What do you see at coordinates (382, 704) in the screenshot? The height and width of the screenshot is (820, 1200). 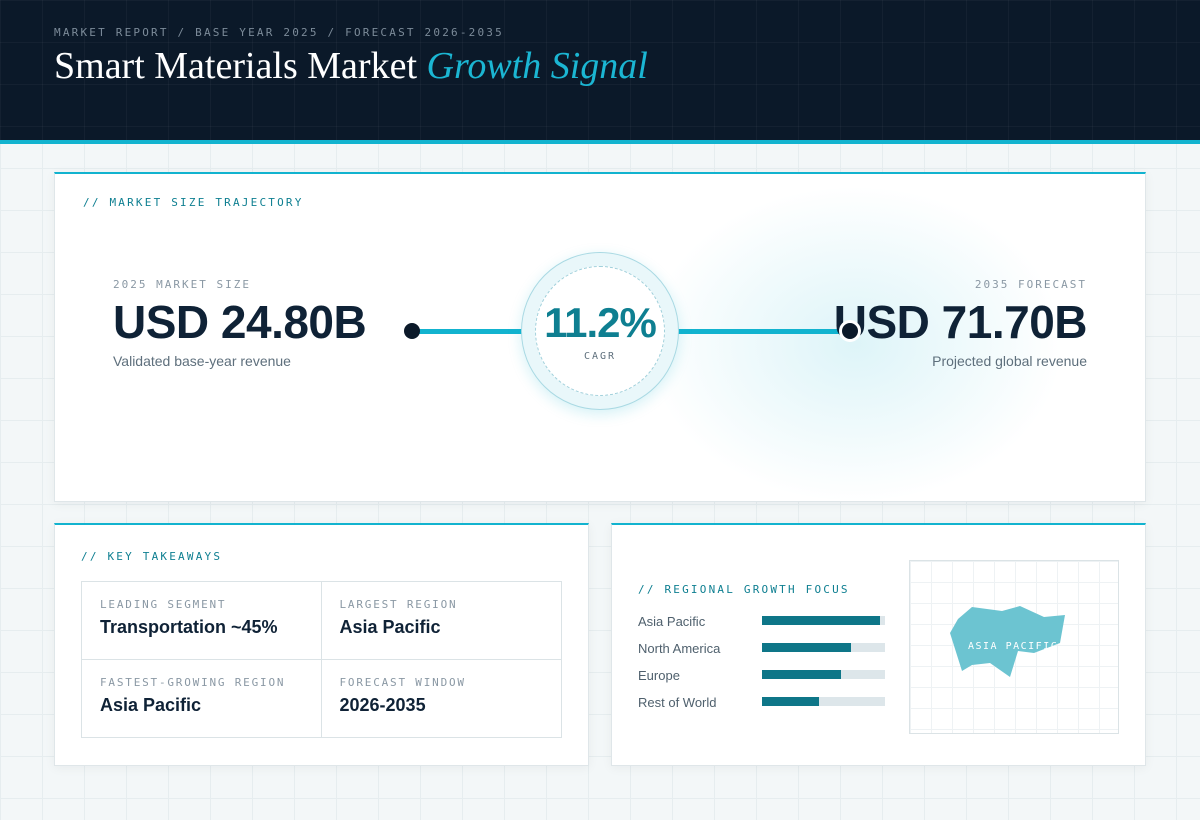 I see `takeaway-value: 2026-2035` at bounding box center [382, 704].